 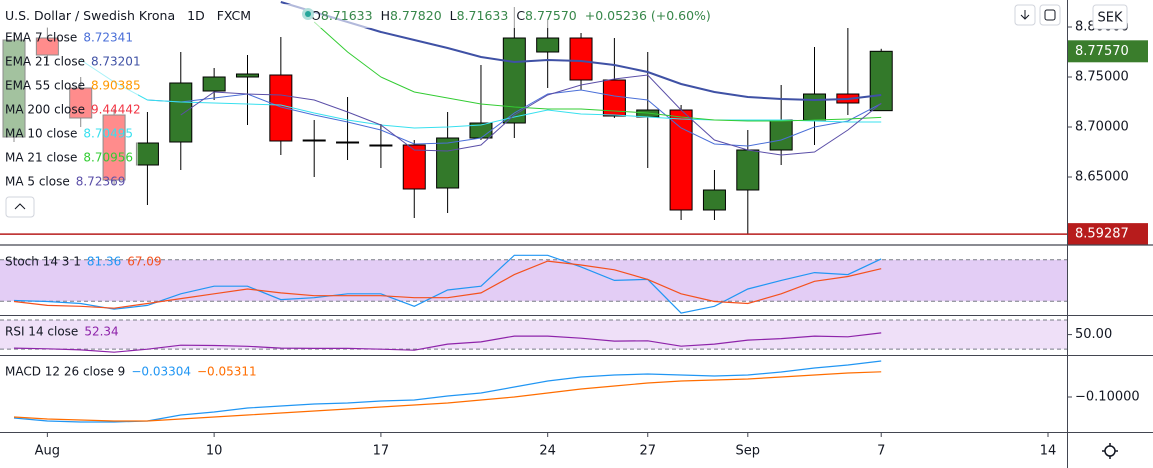 I want to click on y-tick-label: 50.00, so click(x=1093, y=334).